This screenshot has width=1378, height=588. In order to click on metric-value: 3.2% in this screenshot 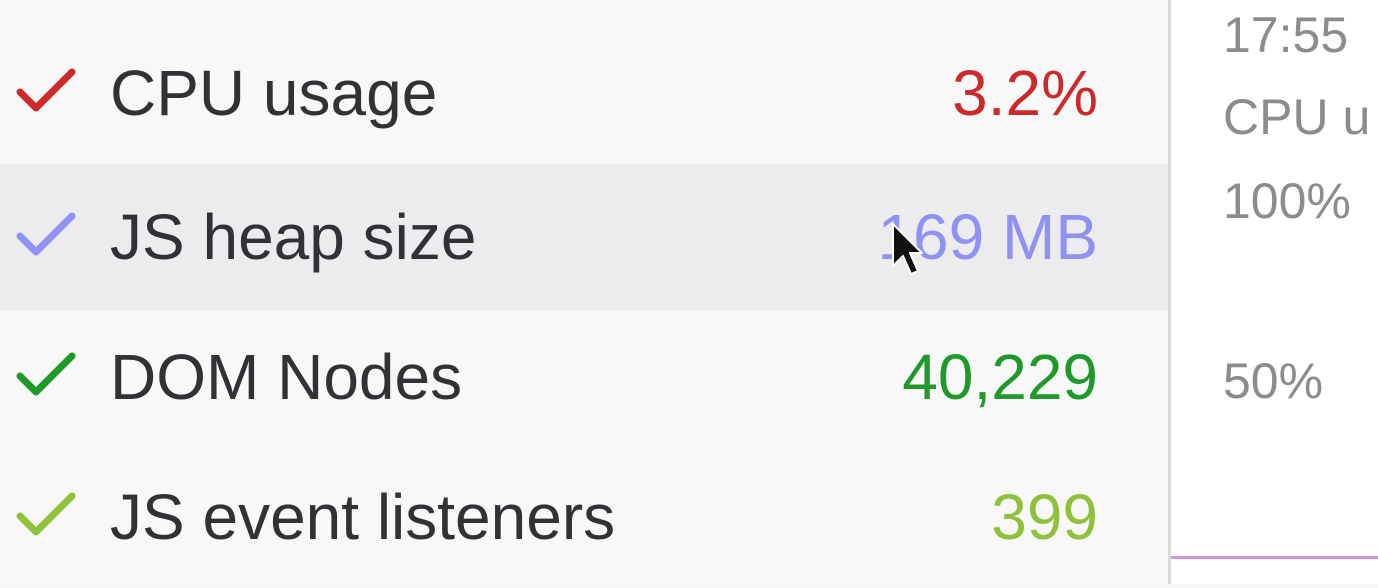, I will do `click(1025, 93)`.